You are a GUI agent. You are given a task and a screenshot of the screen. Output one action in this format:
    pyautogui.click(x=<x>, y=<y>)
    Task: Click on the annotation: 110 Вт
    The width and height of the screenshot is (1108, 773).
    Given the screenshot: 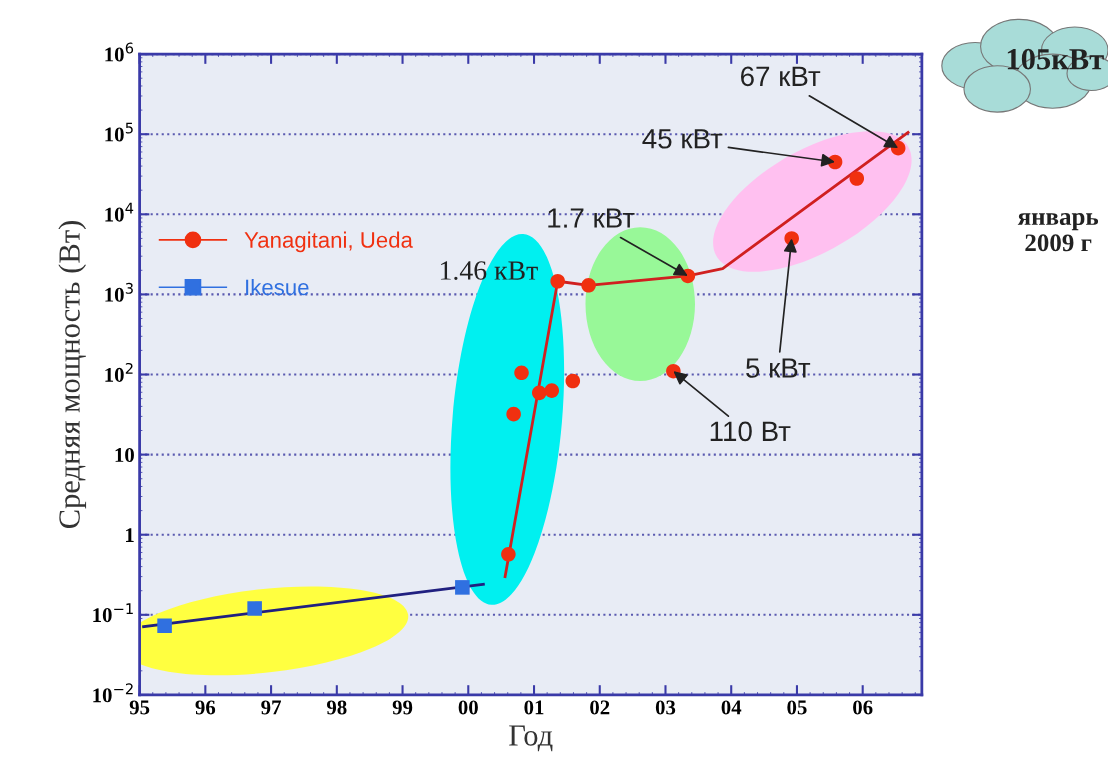 What is the action you would take?
    pyautogui.click(x=750, y=431)
    